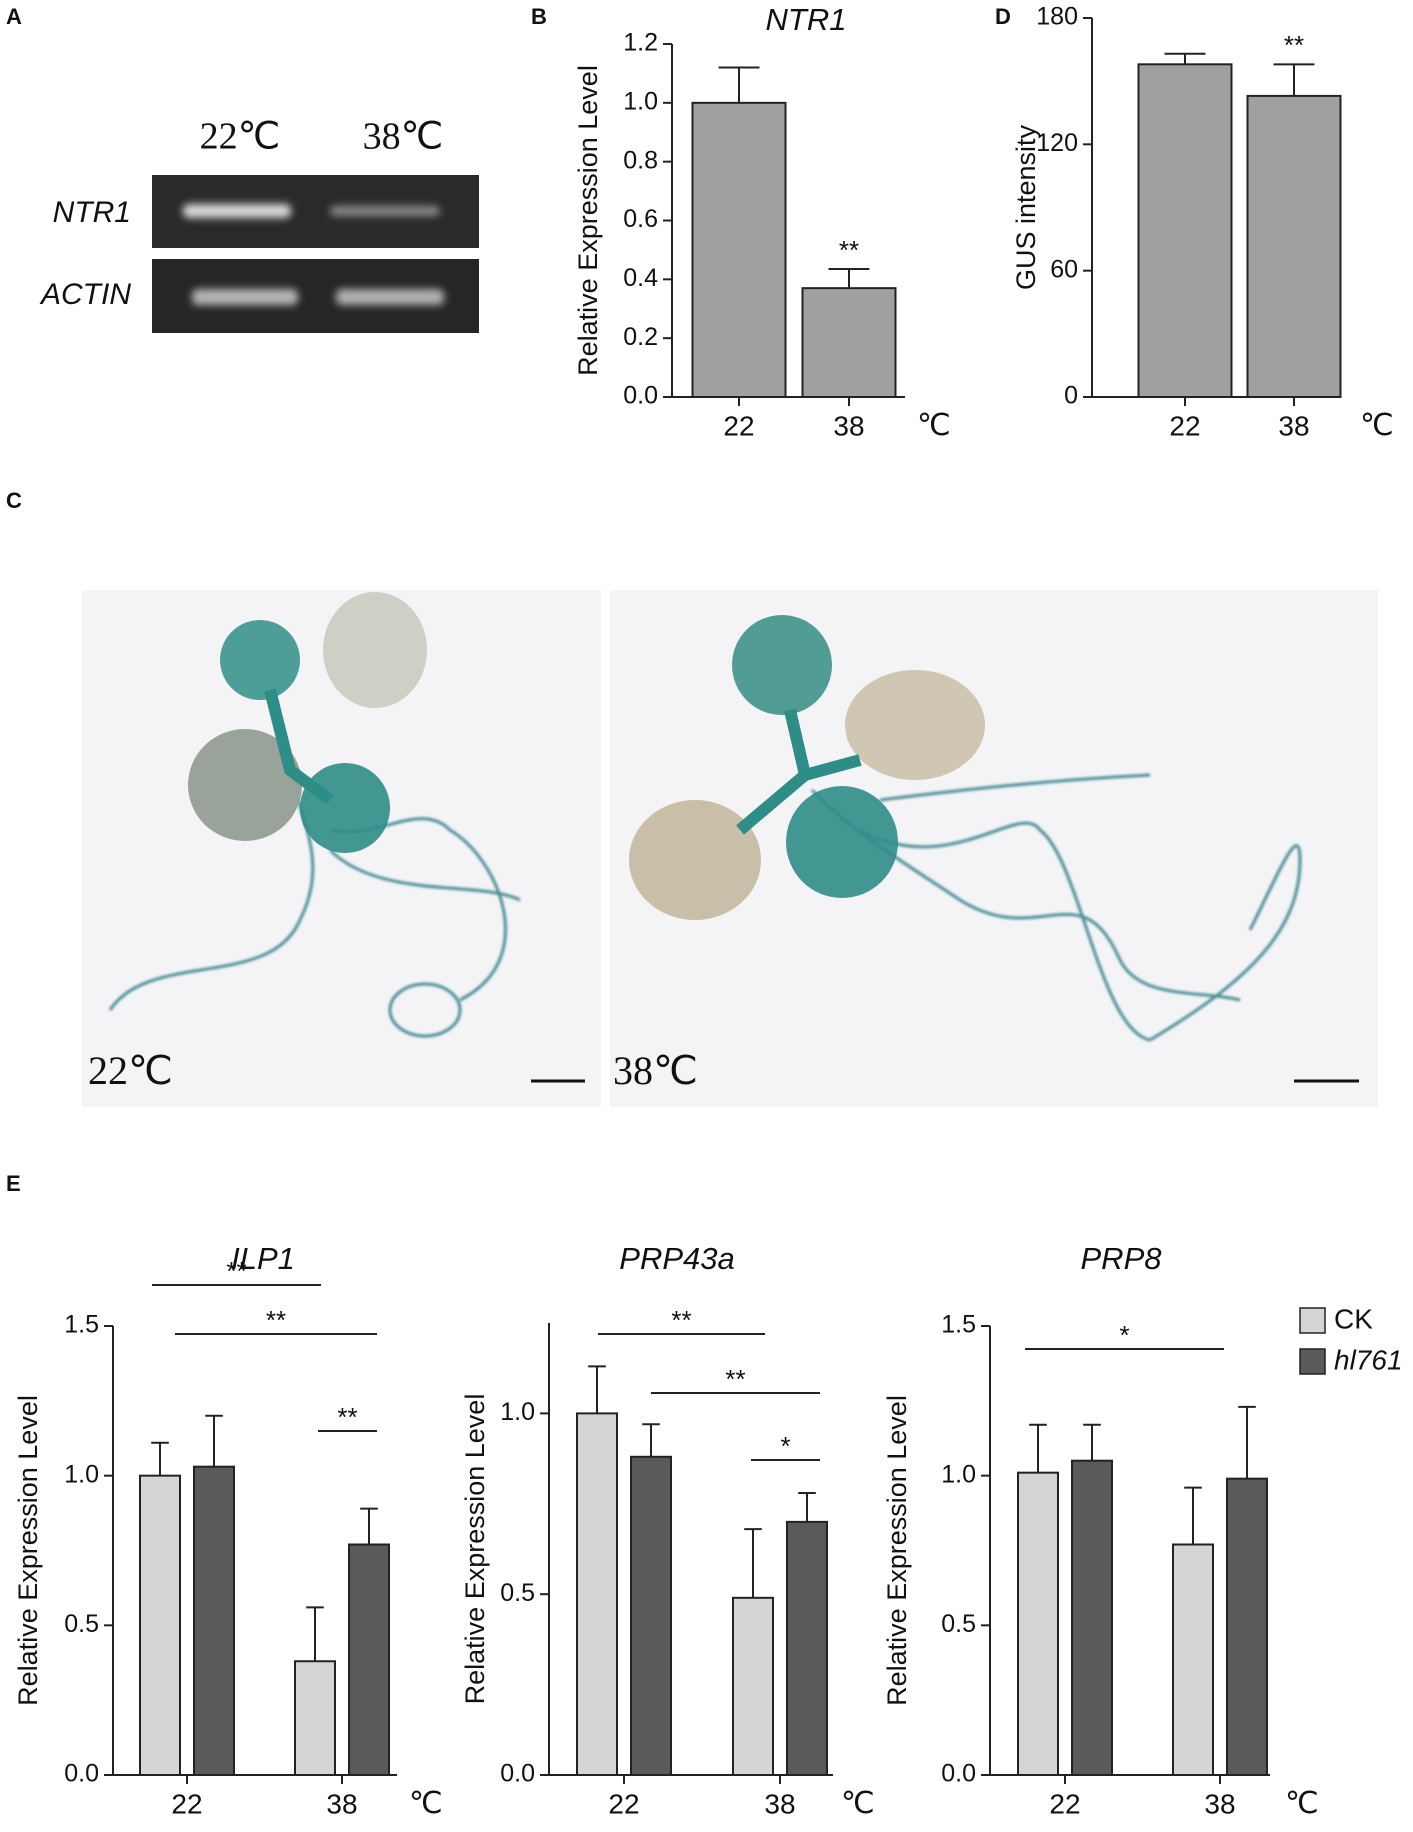 The height and width of the screenshot is (1832, 1413). Describe the element at coordinates (130, 1070) in the screenshot. I see `photo-label: 22℃` at that location.